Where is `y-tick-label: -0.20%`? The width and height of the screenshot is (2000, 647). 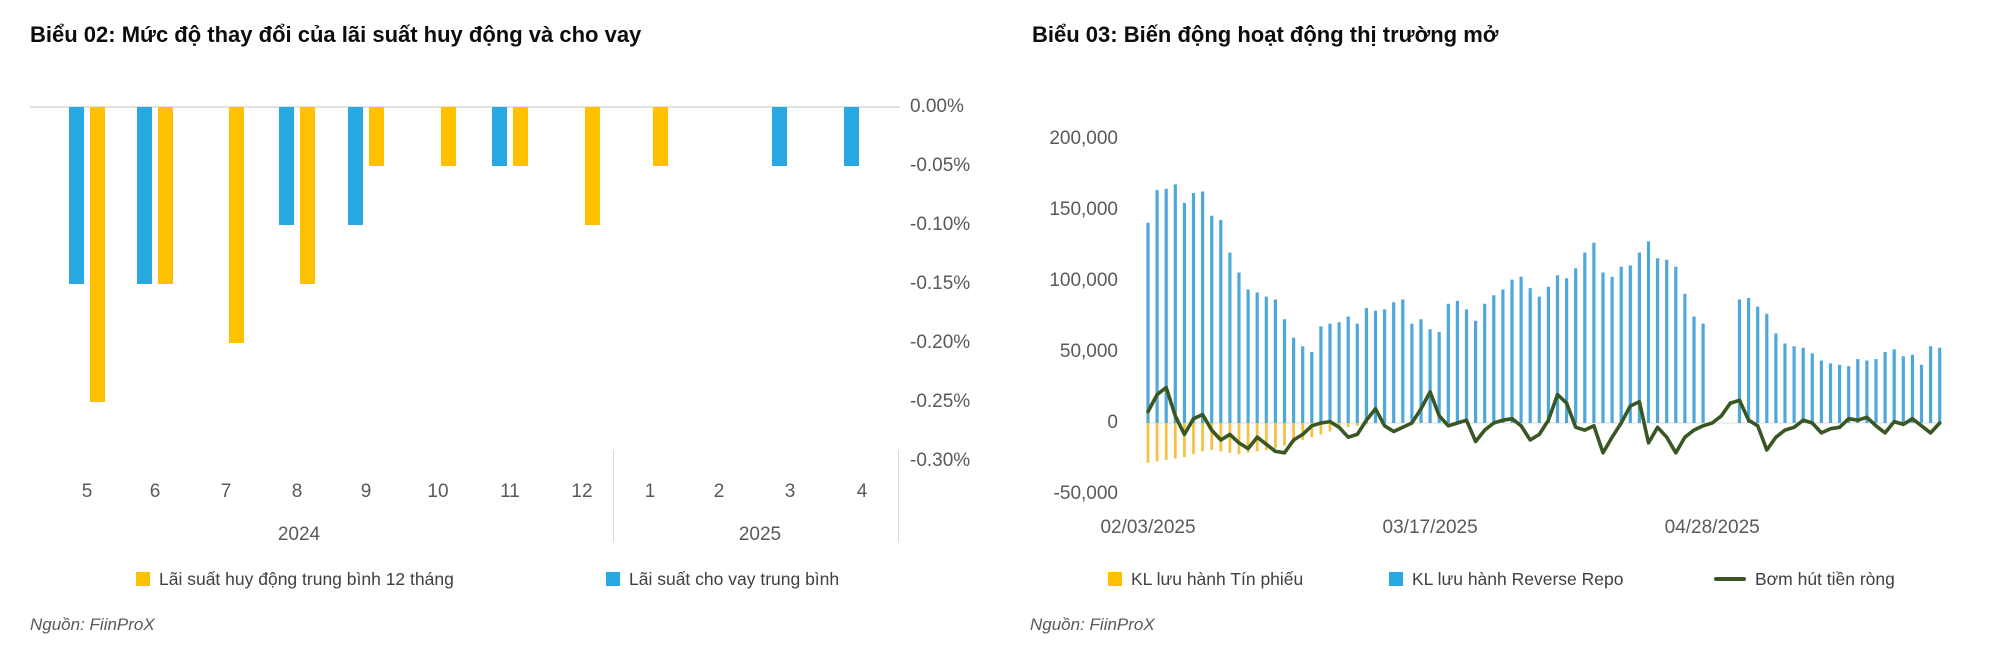 y-tick-label: -0.20% is located at coordinates (940, 342).